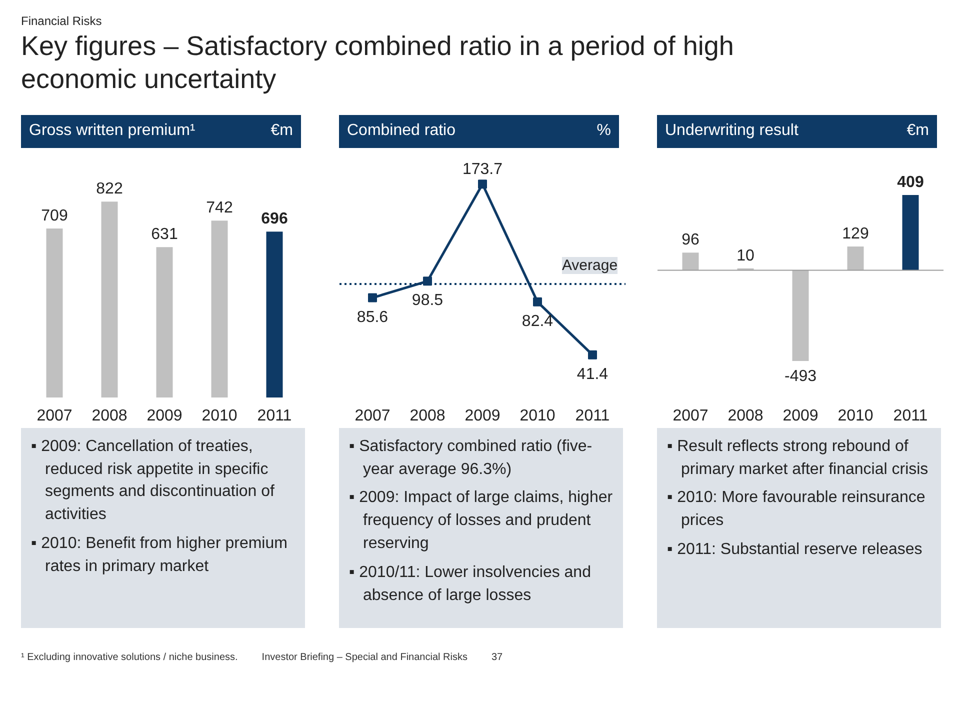 This screenshot has width=966, height=721. Describe the element at coordinates (62, 21) in the screenshot. I see `text: Financial Risks` at that location.